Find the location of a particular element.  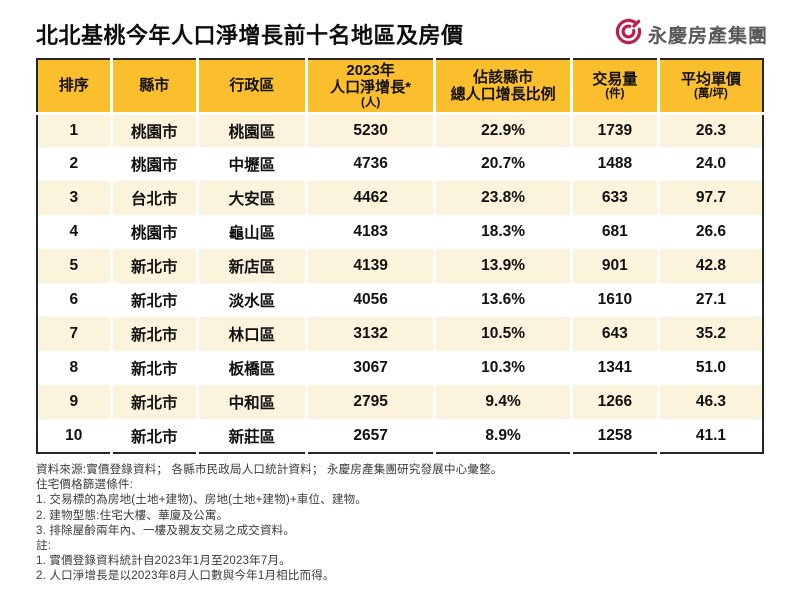

table-cell: 4462 is located at coordinates (371, 198).